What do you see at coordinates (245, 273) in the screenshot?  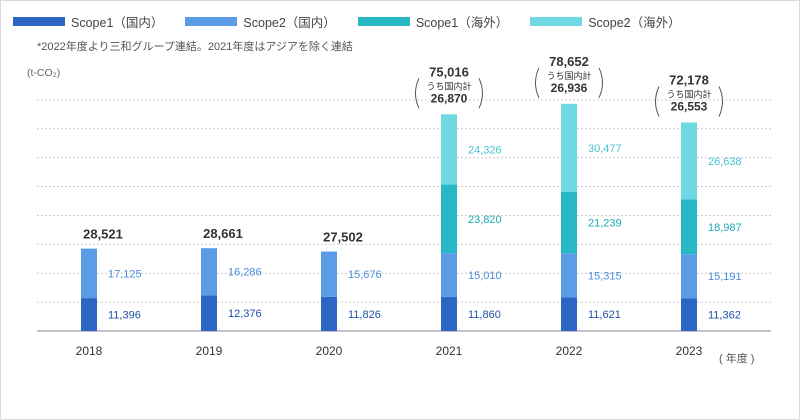 I see `data-label: 16,286` at bounding box center [245, 273].